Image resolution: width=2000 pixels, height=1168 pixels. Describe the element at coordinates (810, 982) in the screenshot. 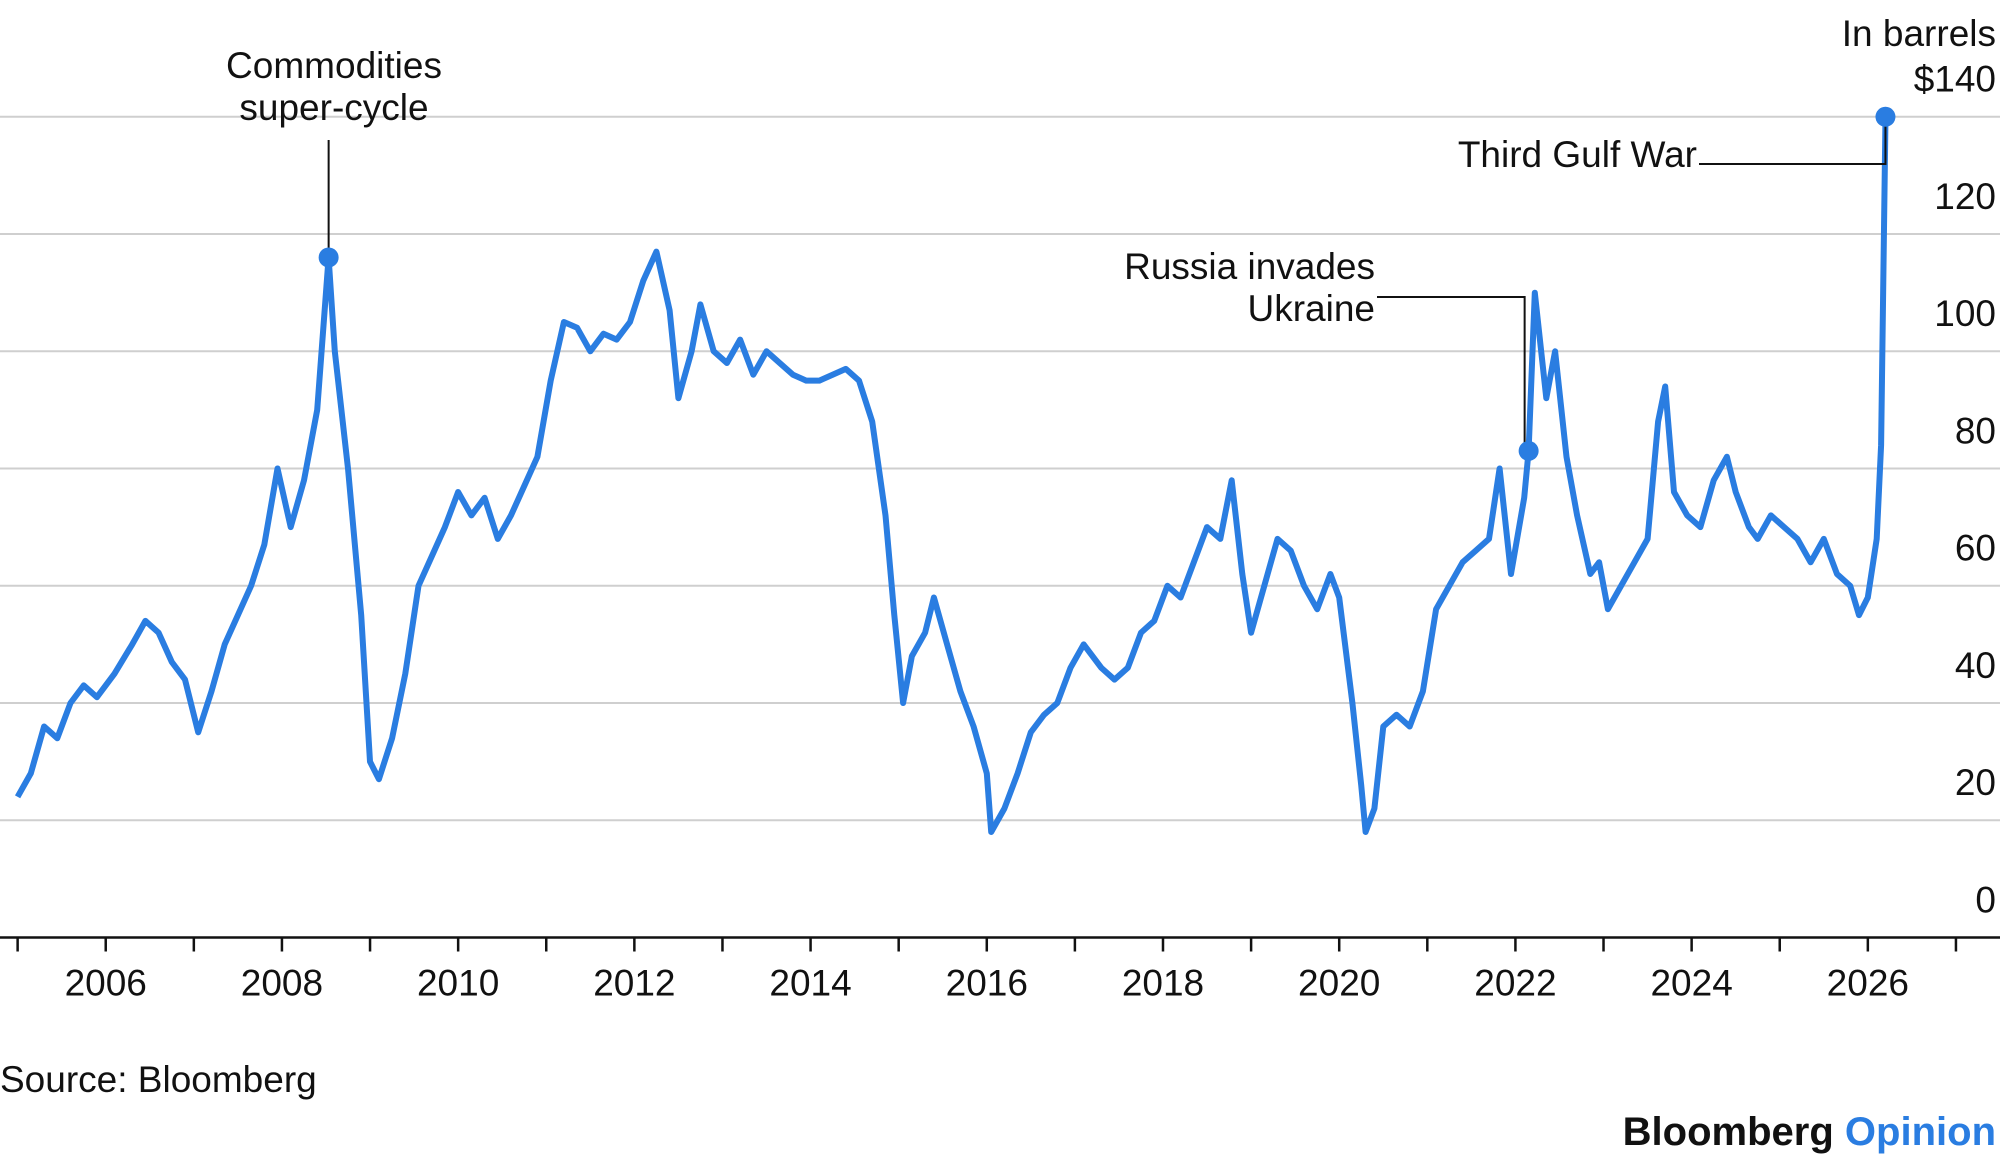

I see `x-tick-label: 2014` at that location.